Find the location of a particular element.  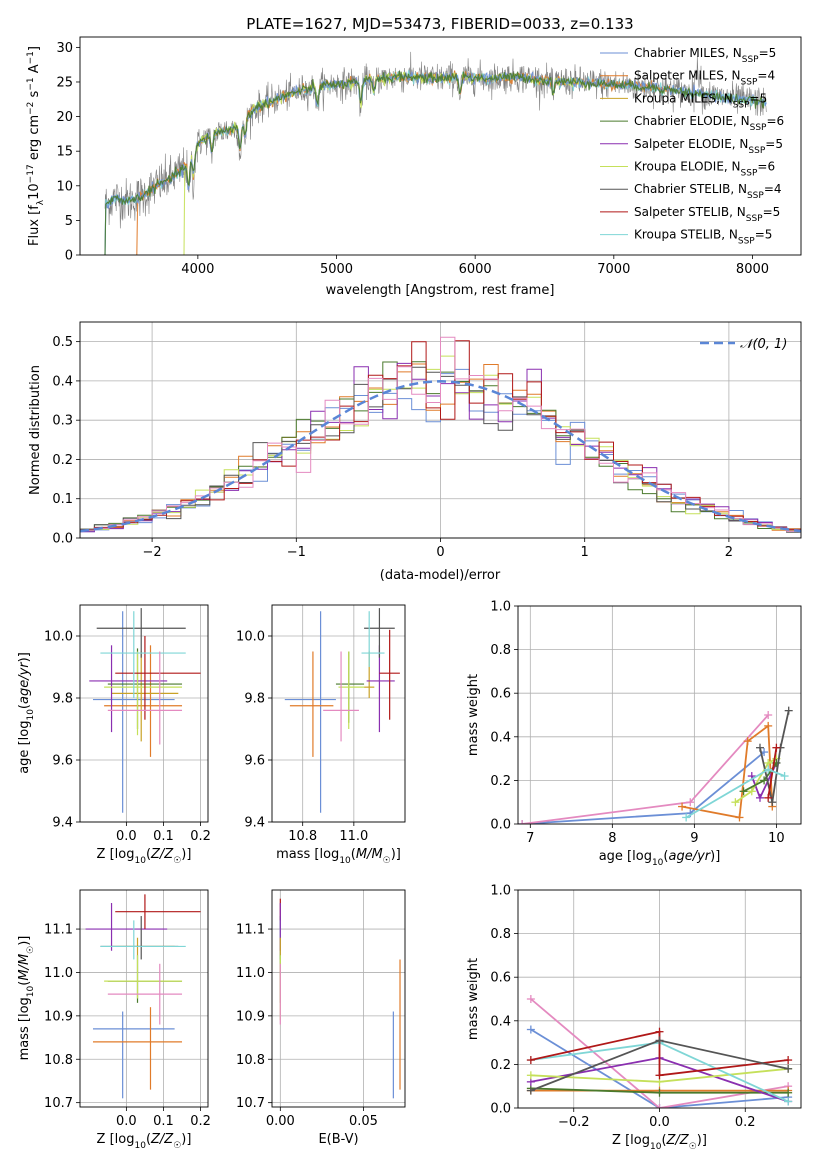

label-part: wavelength [Angstrom, rest frame] is located at coordinates (440, 290).